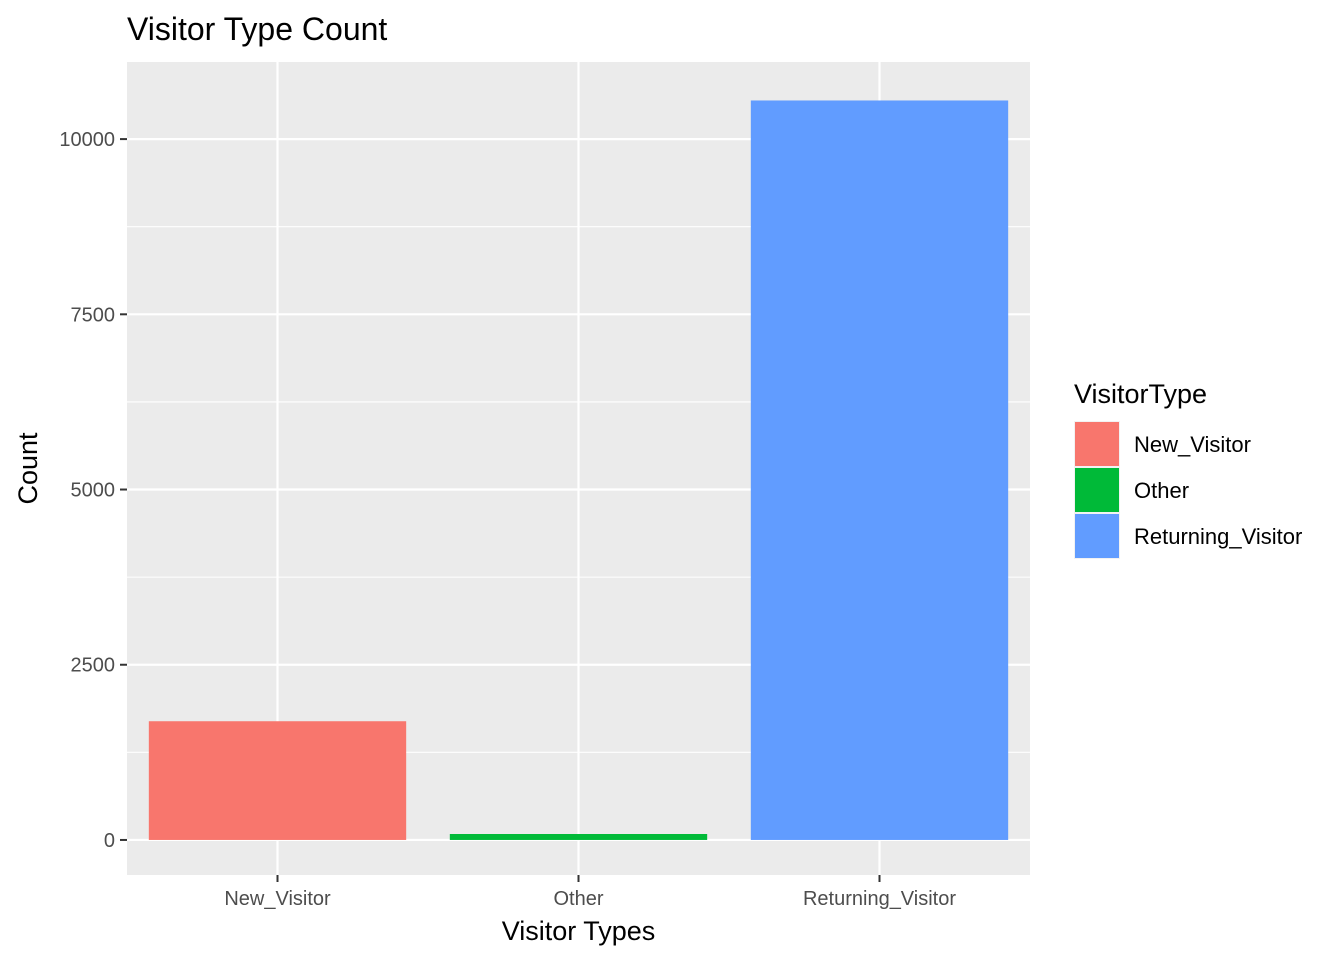 This screenshot has height=960, width=1344. What do you see at coordinates (93, 666) in the screenshot?
I see `y-tick-label: 2500` at bounding box center [93, 666].